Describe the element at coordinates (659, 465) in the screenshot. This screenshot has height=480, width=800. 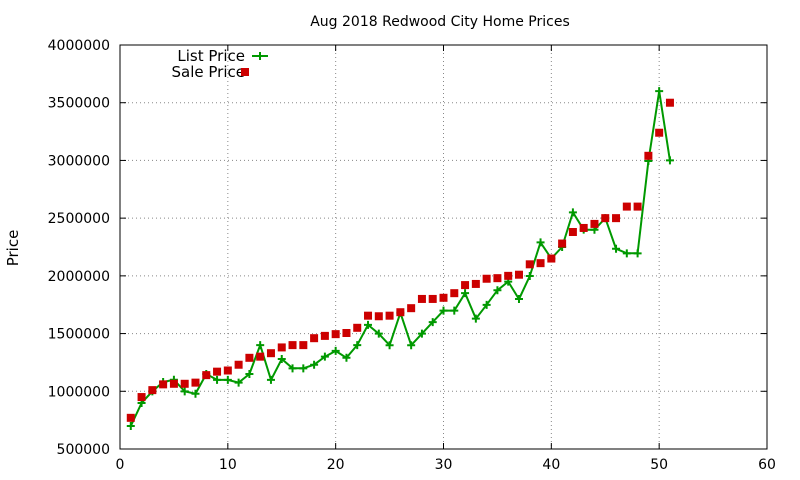
I see `x-tick-label: 50` at that location.